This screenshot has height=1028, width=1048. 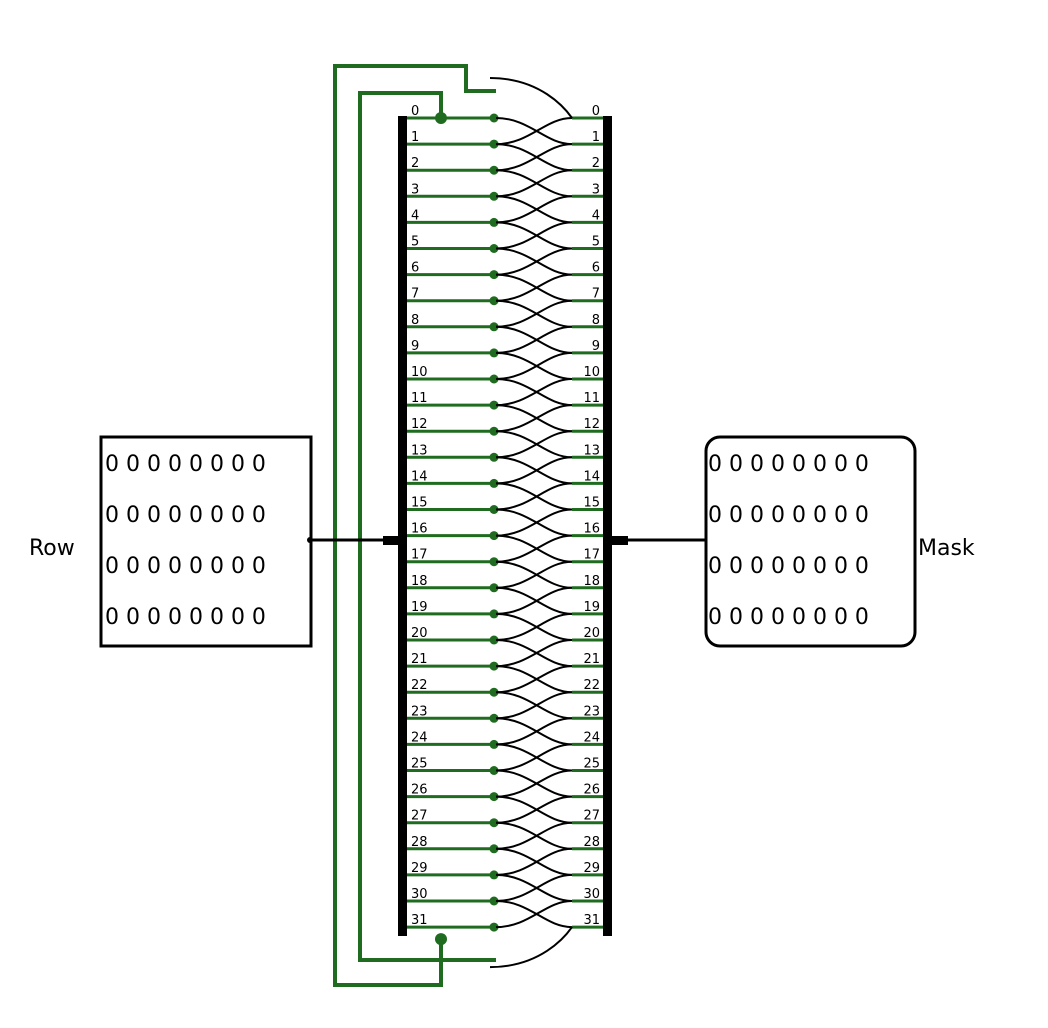 I want to click on right-splitter-bar, so click(x=607, y=526).